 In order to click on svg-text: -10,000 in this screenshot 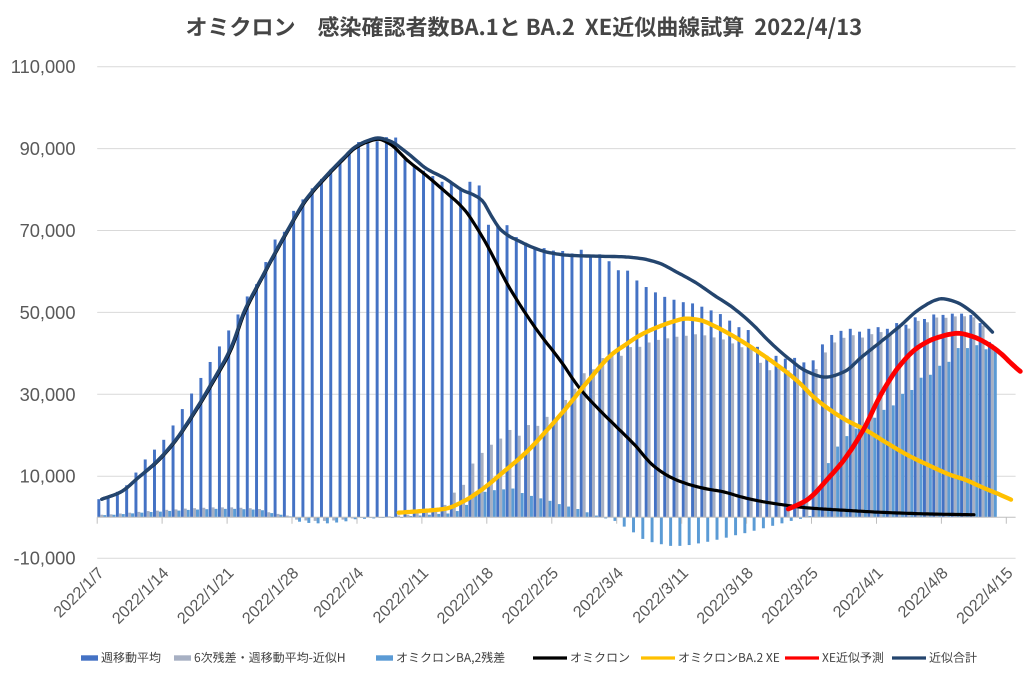, I will do `click(44, 558)`.